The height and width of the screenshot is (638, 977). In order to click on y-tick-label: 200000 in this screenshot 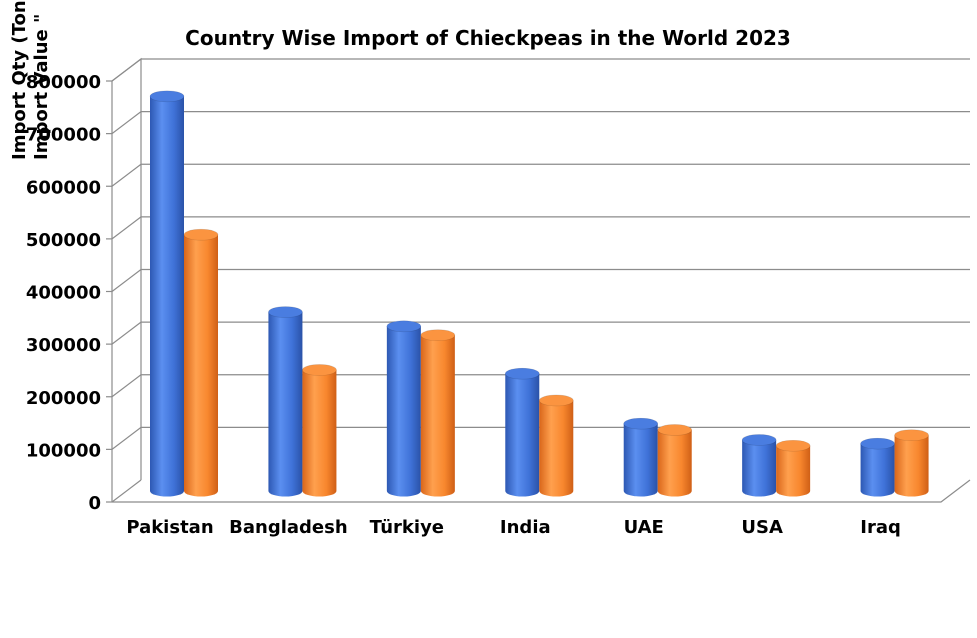, I will do `click(63, 398)`.